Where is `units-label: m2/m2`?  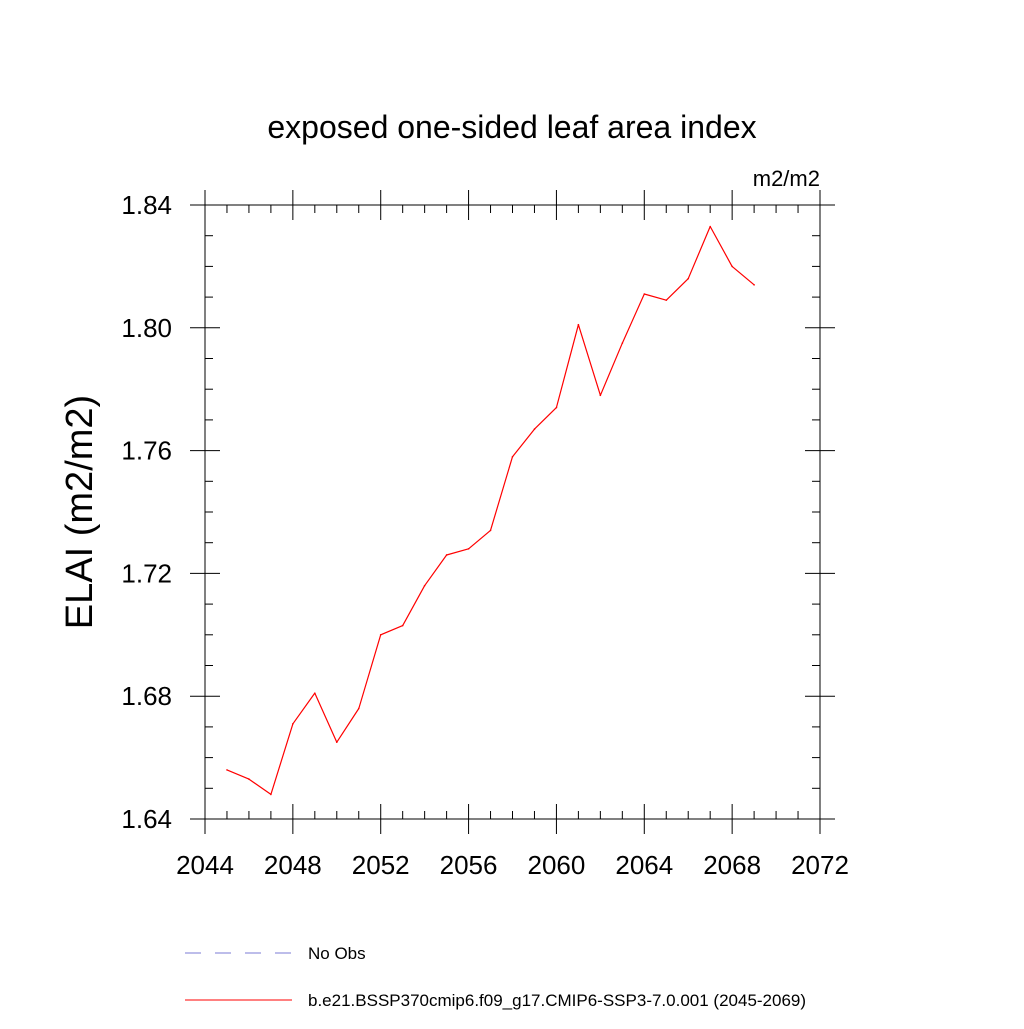
units-label: m2/m2 is located at coordinates (786, 178).